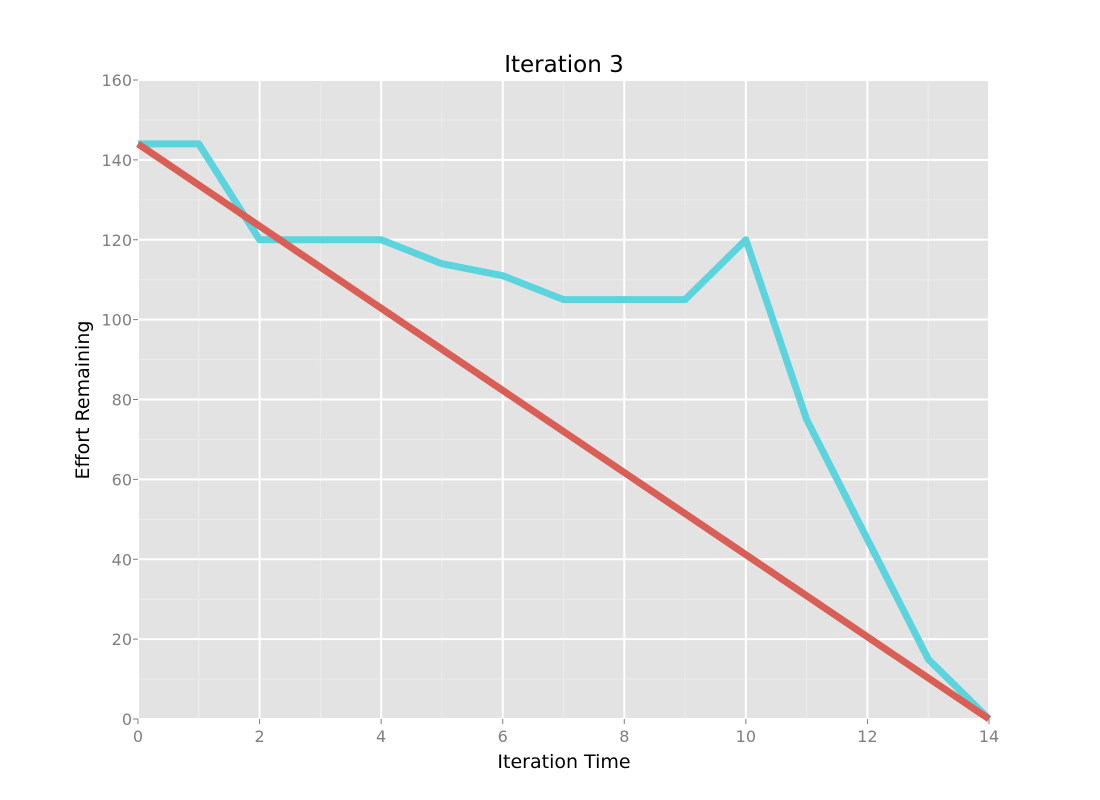  I want to click on x-tick-label: 14, so click(989, 736).